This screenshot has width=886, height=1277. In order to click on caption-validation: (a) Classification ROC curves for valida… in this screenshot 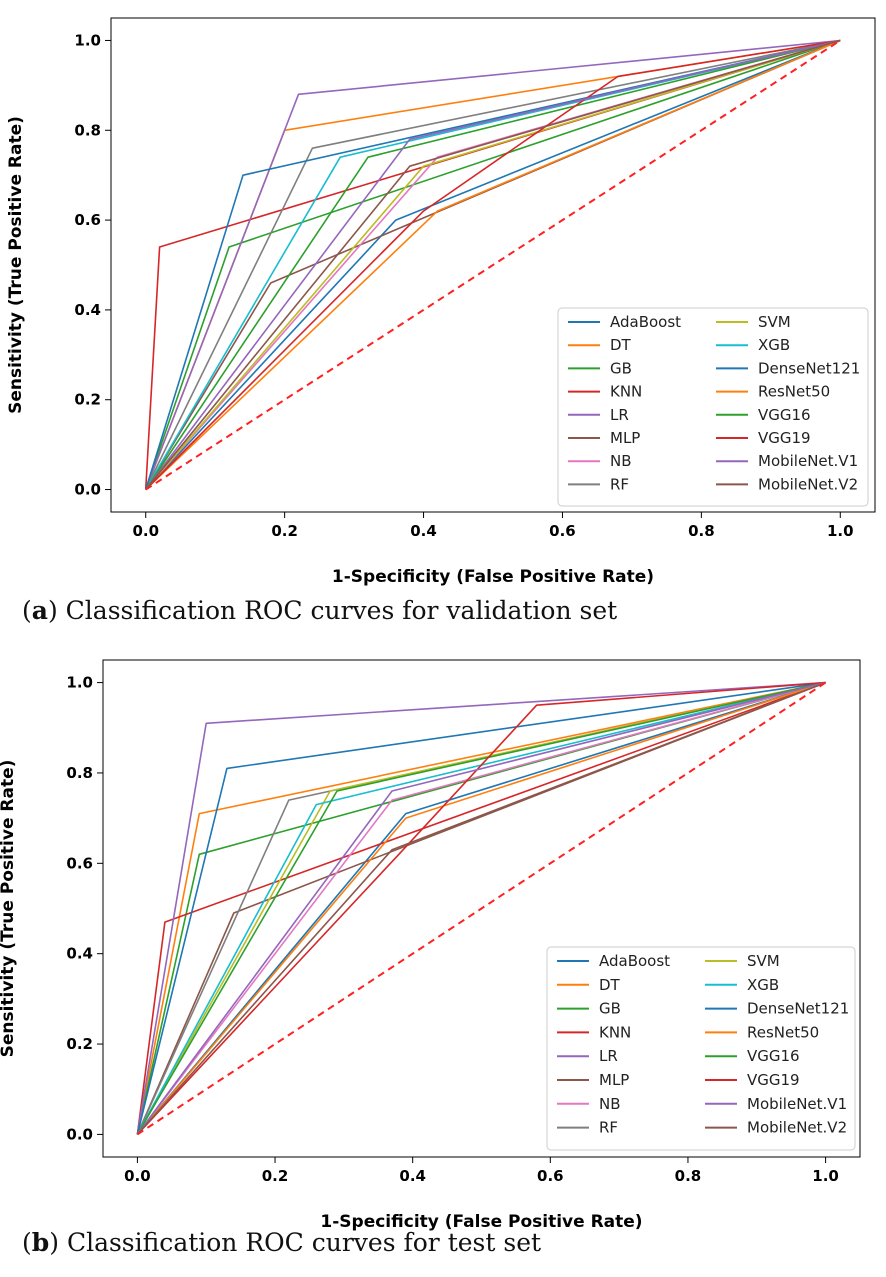, I will do `click(320, 610)`.